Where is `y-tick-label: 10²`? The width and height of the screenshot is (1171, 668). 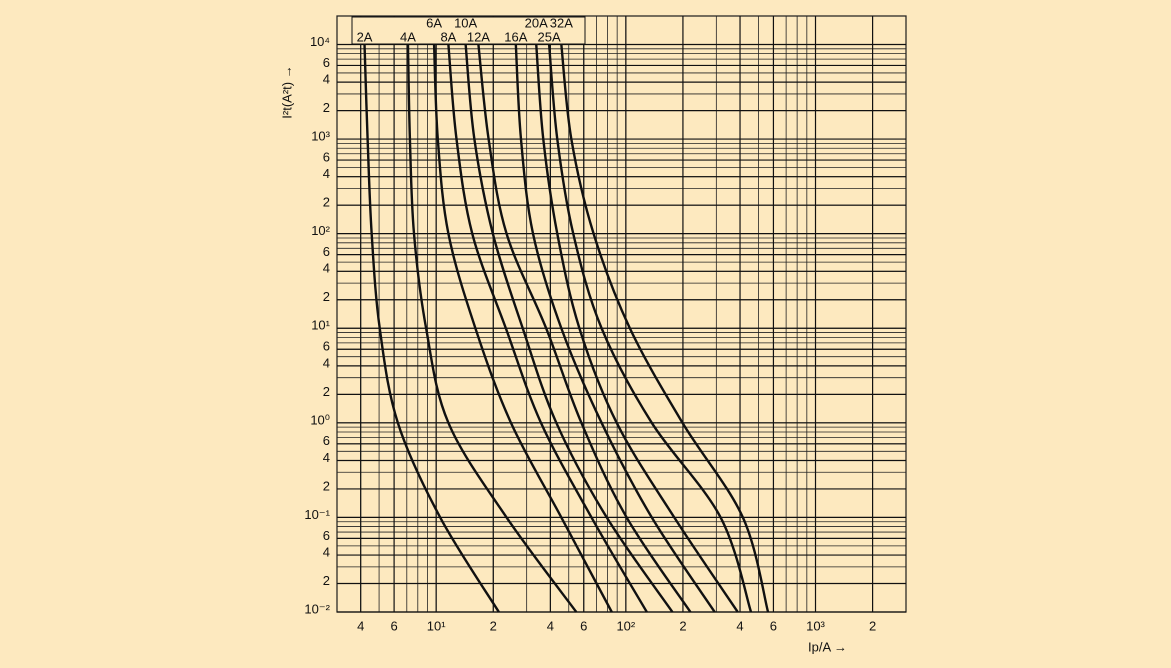 y-tick-label: 10² is located at coordinates (320, 230).